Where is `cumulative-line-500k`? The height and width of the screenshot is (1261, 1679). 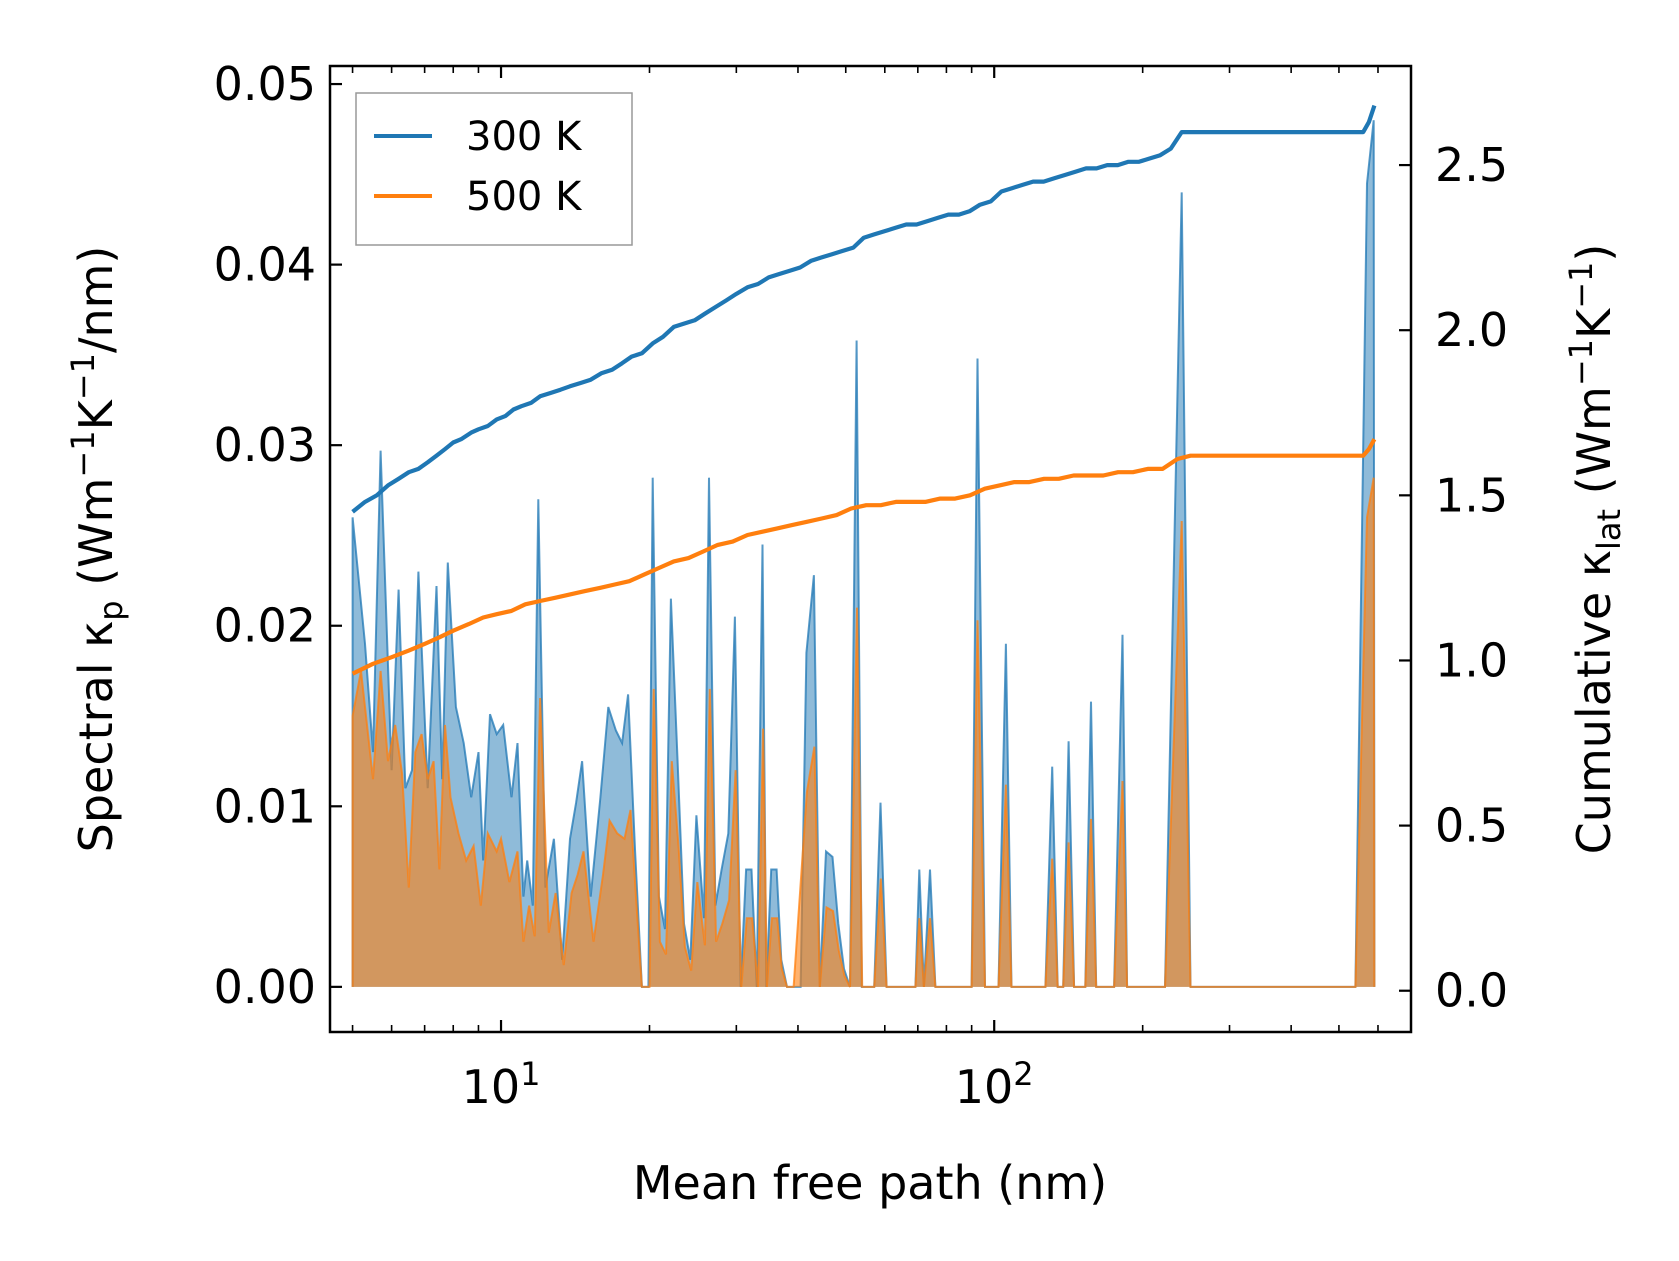 cumulative-line-500k is located at coordinates (864, 557).